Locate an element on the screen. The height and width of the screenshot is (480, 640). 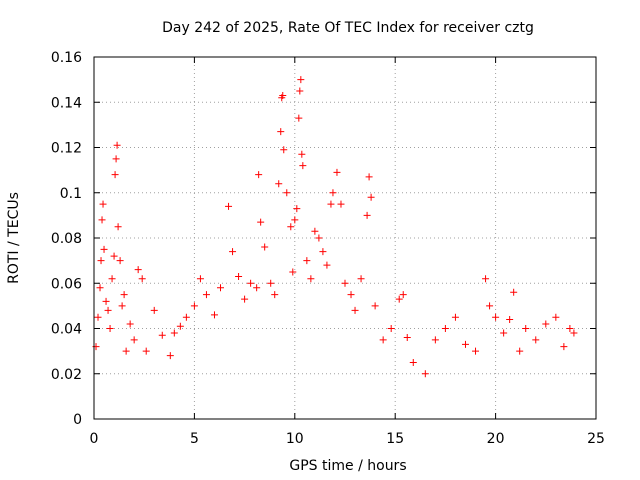
y-tick-label: 0.12 is located at coordinates (66, 149).